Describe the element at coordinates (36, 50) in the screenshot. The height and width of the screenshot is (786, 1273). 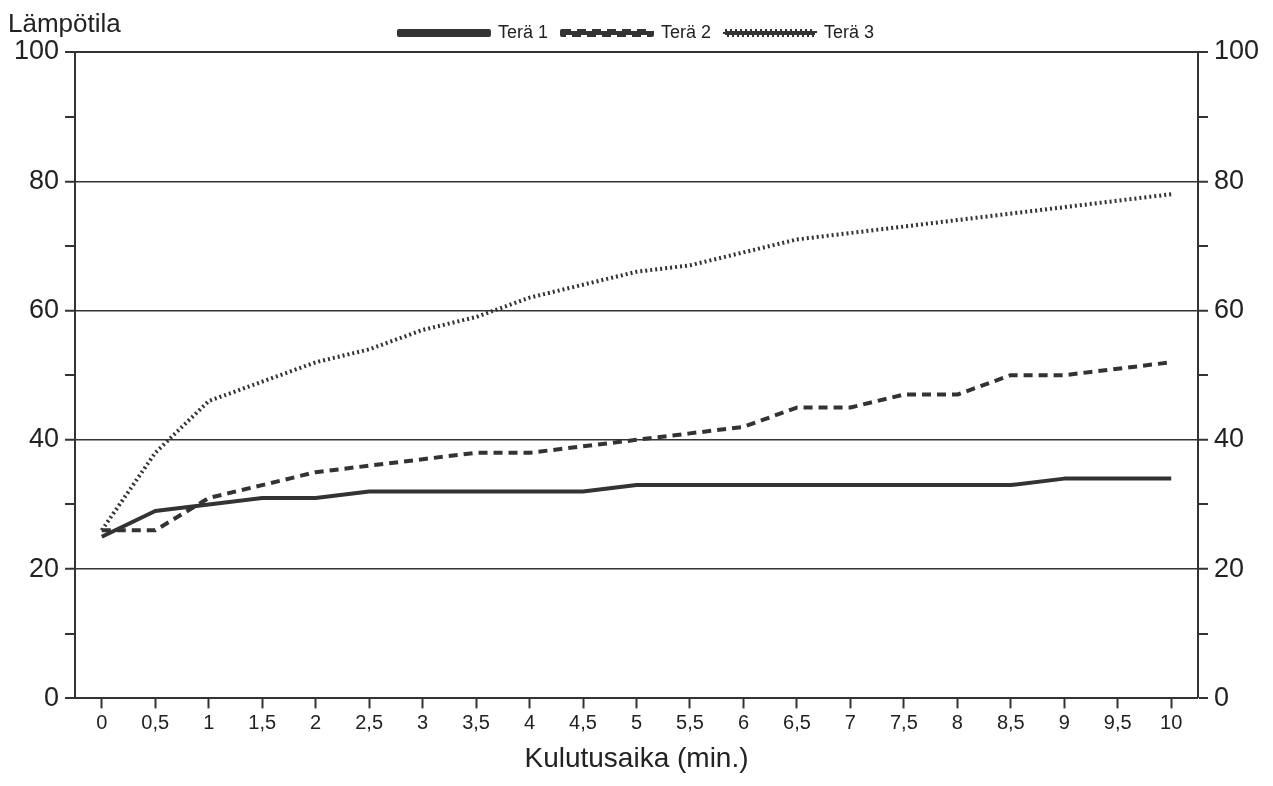
I see `y-tick-label: 100` at that location.